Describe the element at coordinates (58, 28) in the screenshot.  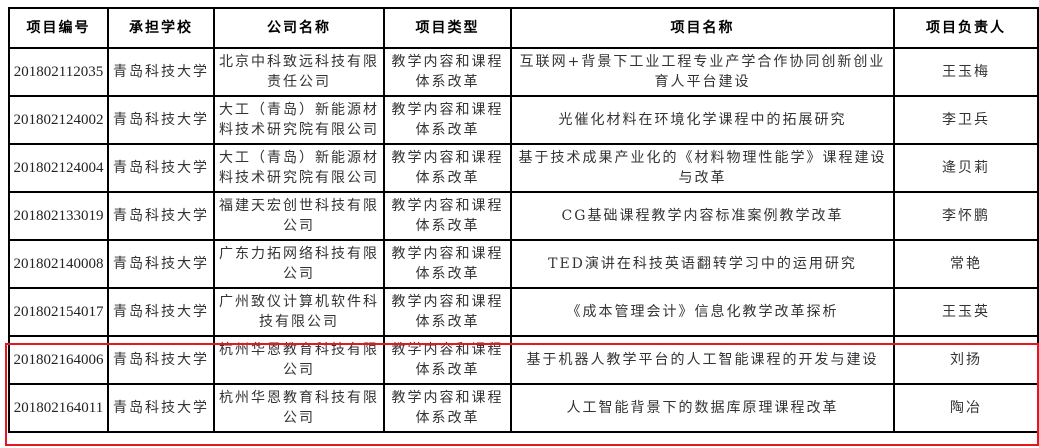
I see `header-project-id: 项目编号` at that location.